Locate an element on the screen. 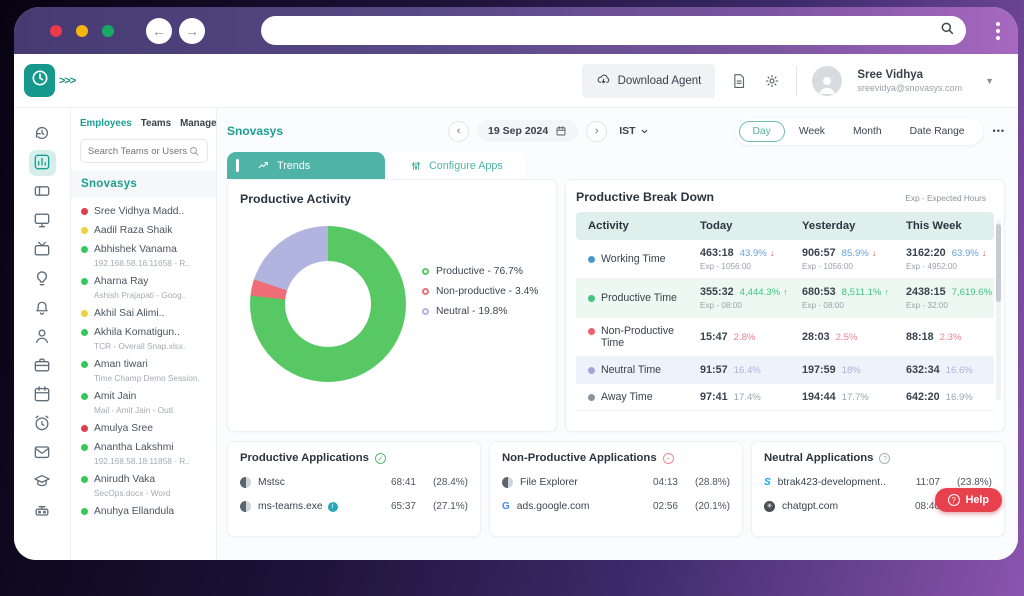 This screenshot has width=1024, height=596. sidebar-item-idea is located at coordinates (42, 279).